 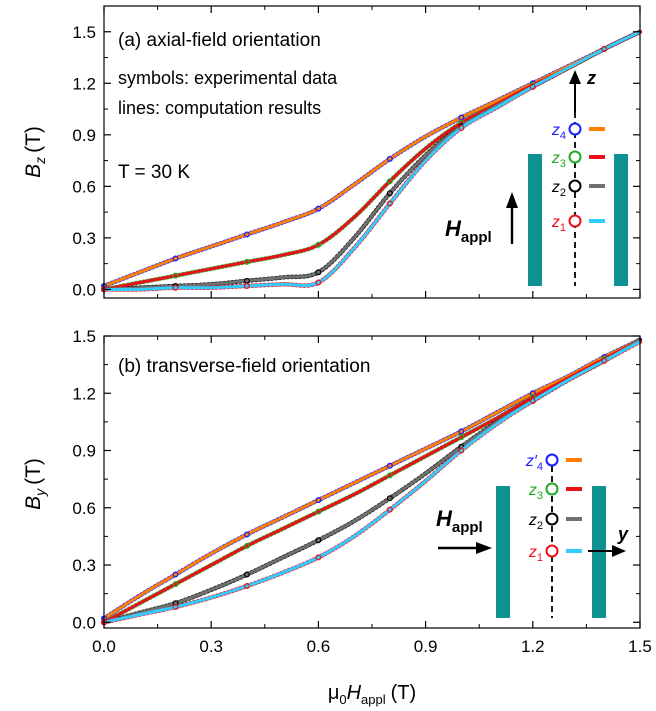 What do you see at coordinates (619, 551) in the screenshot?
I see `y-axis-arrowhead` at bounding box center [619, 551].